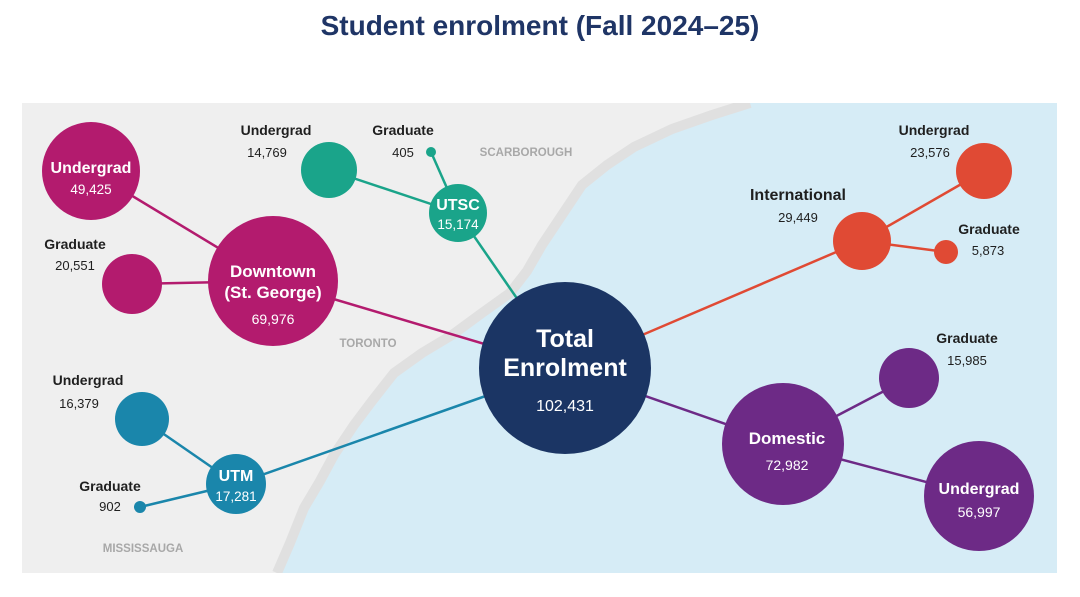  What do you see at coordinates (967, 360) in the screenshot?
I see `domestic-graduate-value: 15,985` at bounding box center [967, 360].